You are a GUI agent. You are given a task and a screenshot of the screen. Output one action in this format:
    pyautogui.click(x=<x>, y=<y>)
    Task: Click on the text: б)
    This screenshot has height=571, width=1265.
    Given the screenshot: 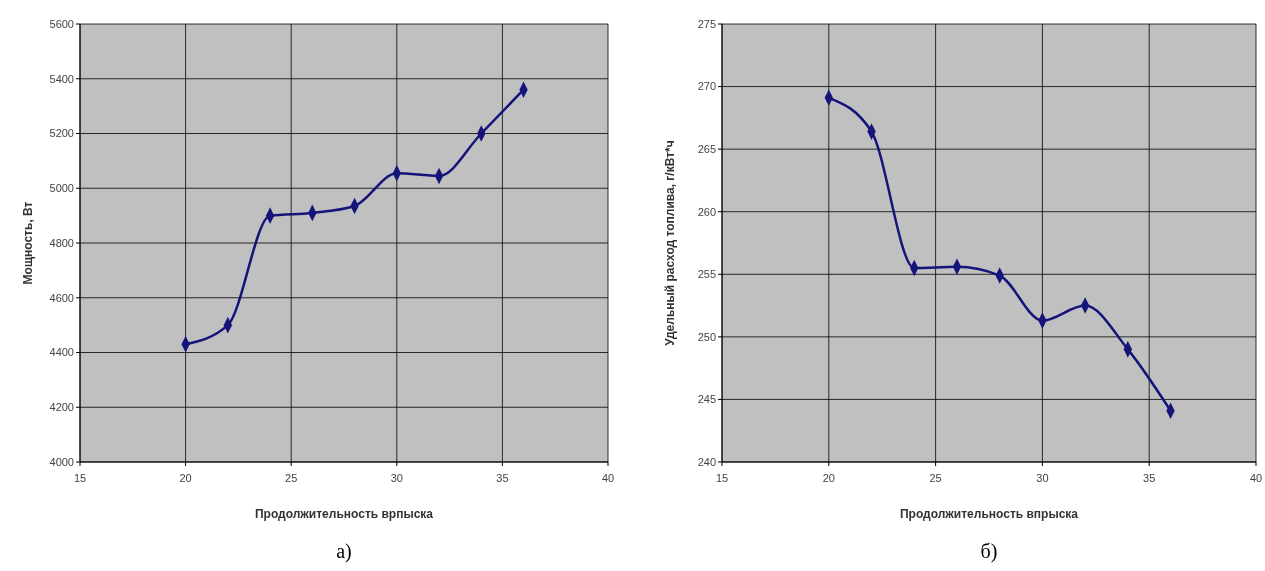 What is the action you would take?
    pyautogui.click(x=989, y=551)
    